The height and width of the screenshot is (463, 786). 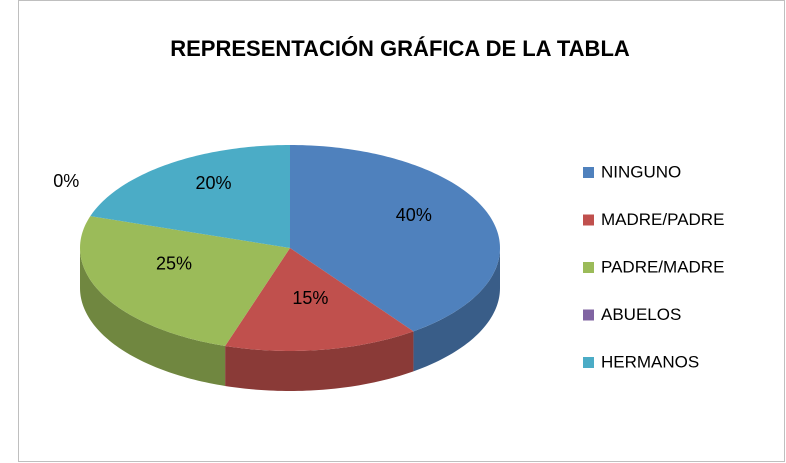 What do you see at coordinates (400, 48) in the screenshot?
I see `chart-title: REPRESENTACIÓN GRÁFICA DE LA TABLA` at bounding box center [400, 48].